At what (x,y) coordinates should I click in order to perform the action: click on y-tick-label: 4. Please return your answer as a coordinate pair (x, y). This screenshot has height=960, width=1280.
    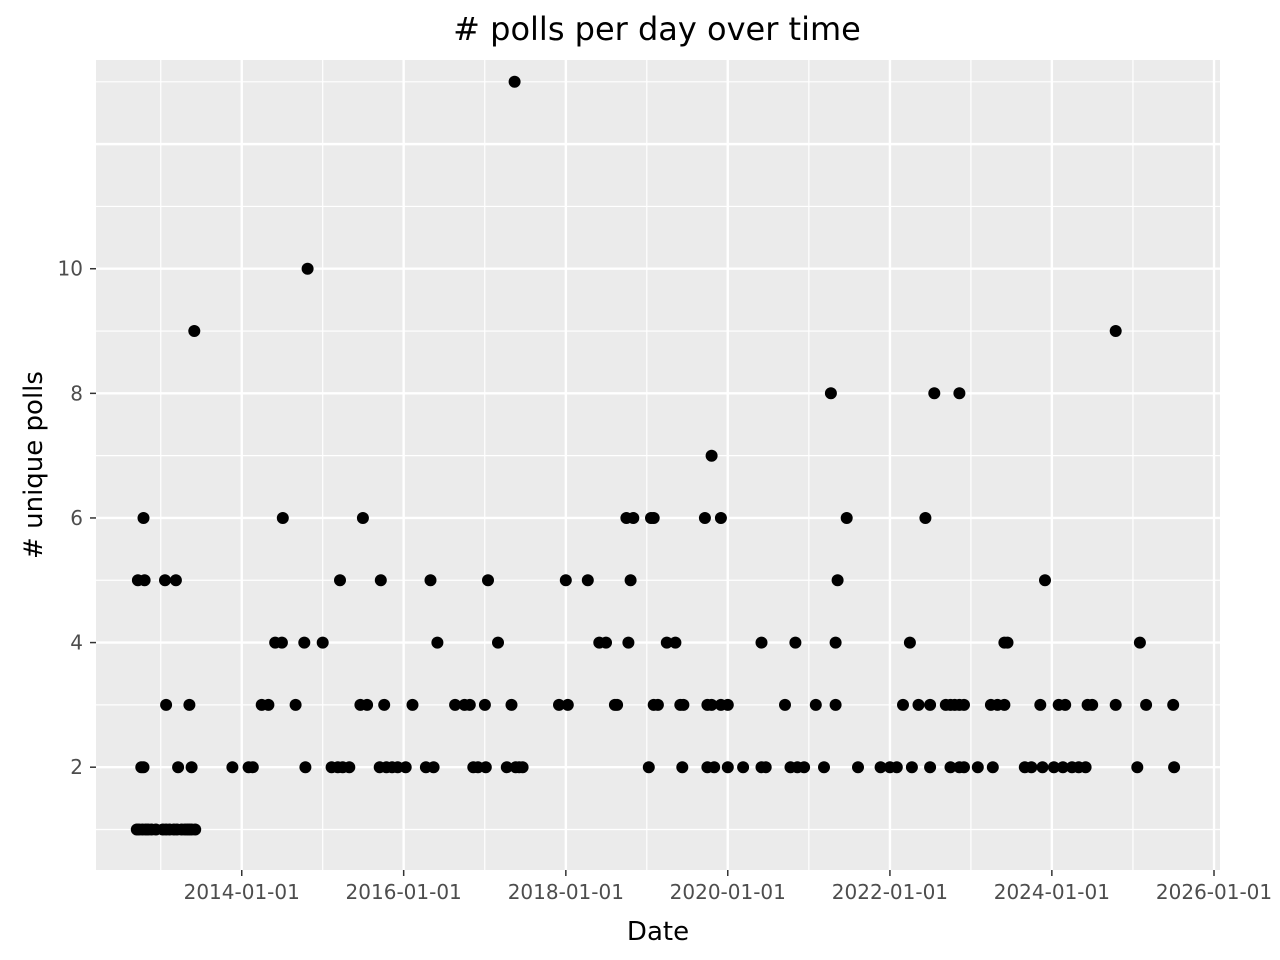
    Looking at the image, I should click on (76, 643).